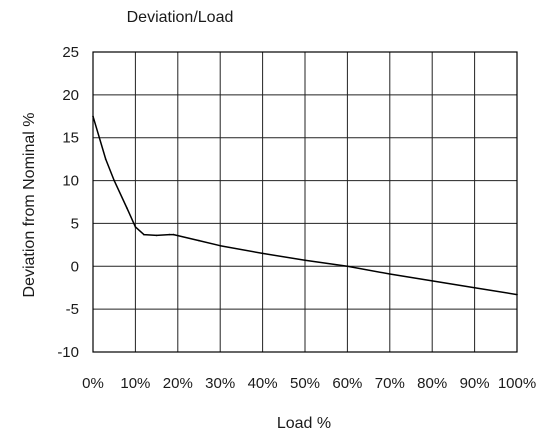  What do you see at coordinates (72, 309) in the screenshot?
I see `y-tick-label: -5` at bounding box center [72, 309].